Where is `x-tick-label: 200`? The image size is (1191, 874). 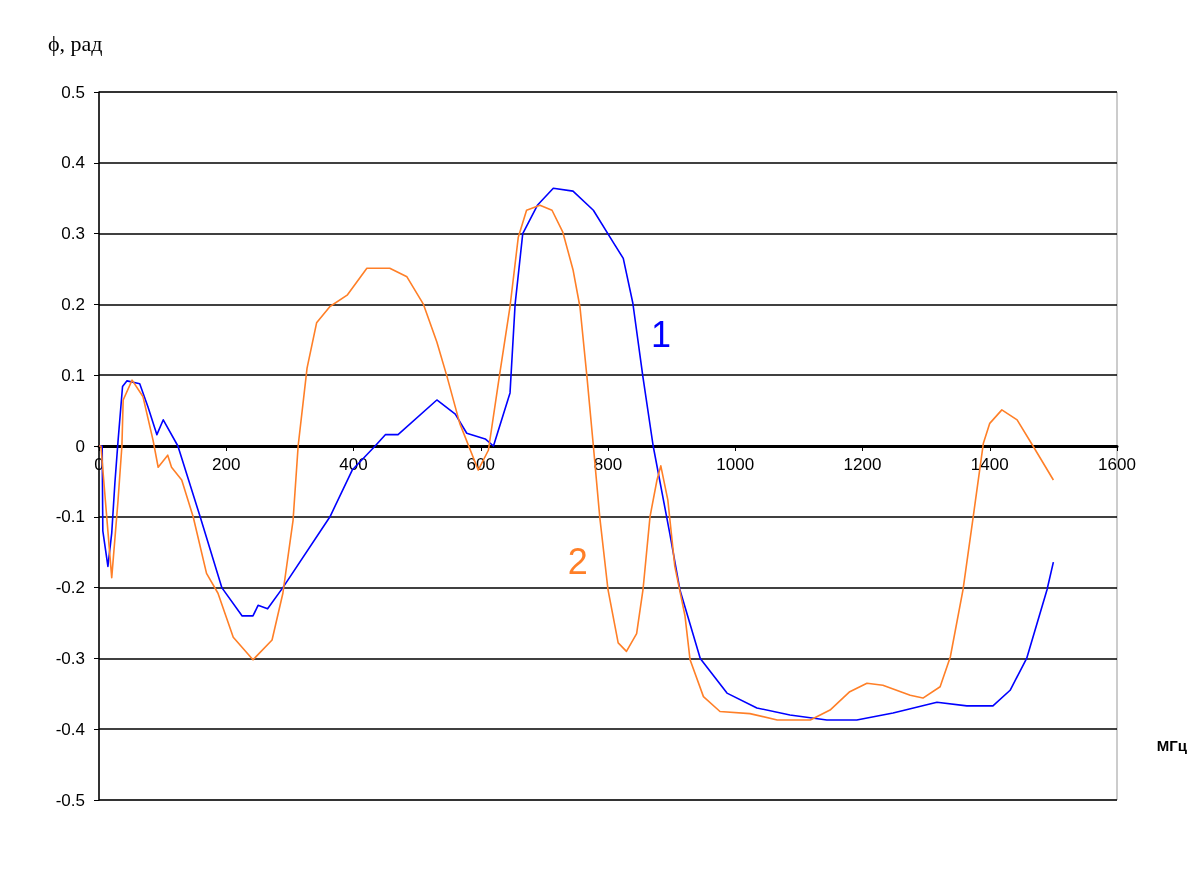
x-tick-label: 200 is located at coordinates (226, 464).